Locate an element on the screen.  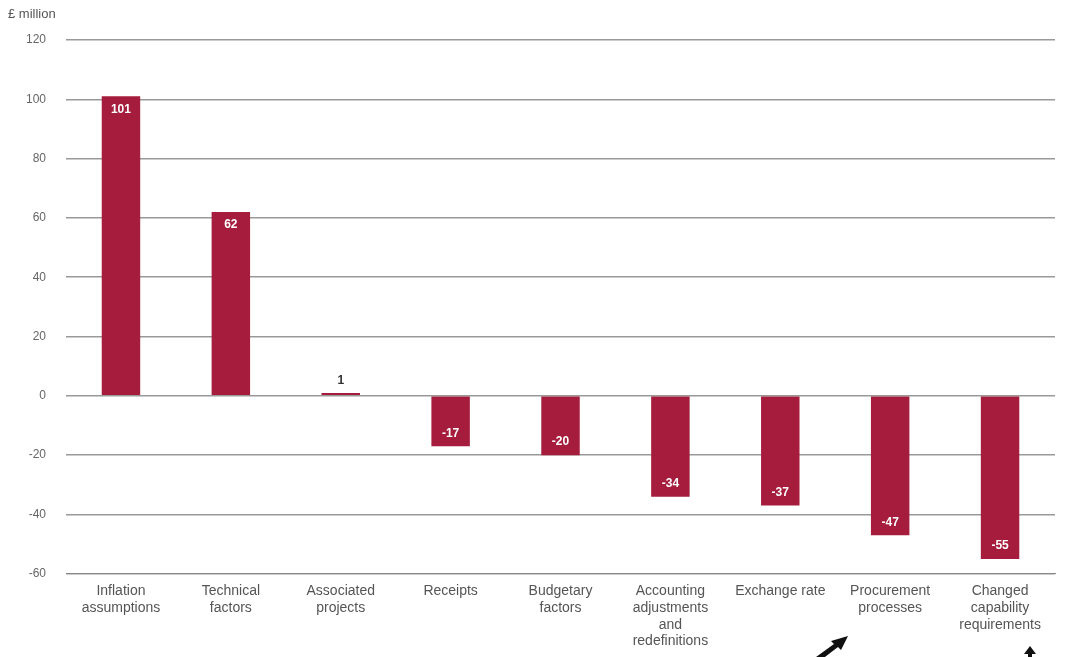
y-axis-title: £ million is located at coordinates (32, 14).